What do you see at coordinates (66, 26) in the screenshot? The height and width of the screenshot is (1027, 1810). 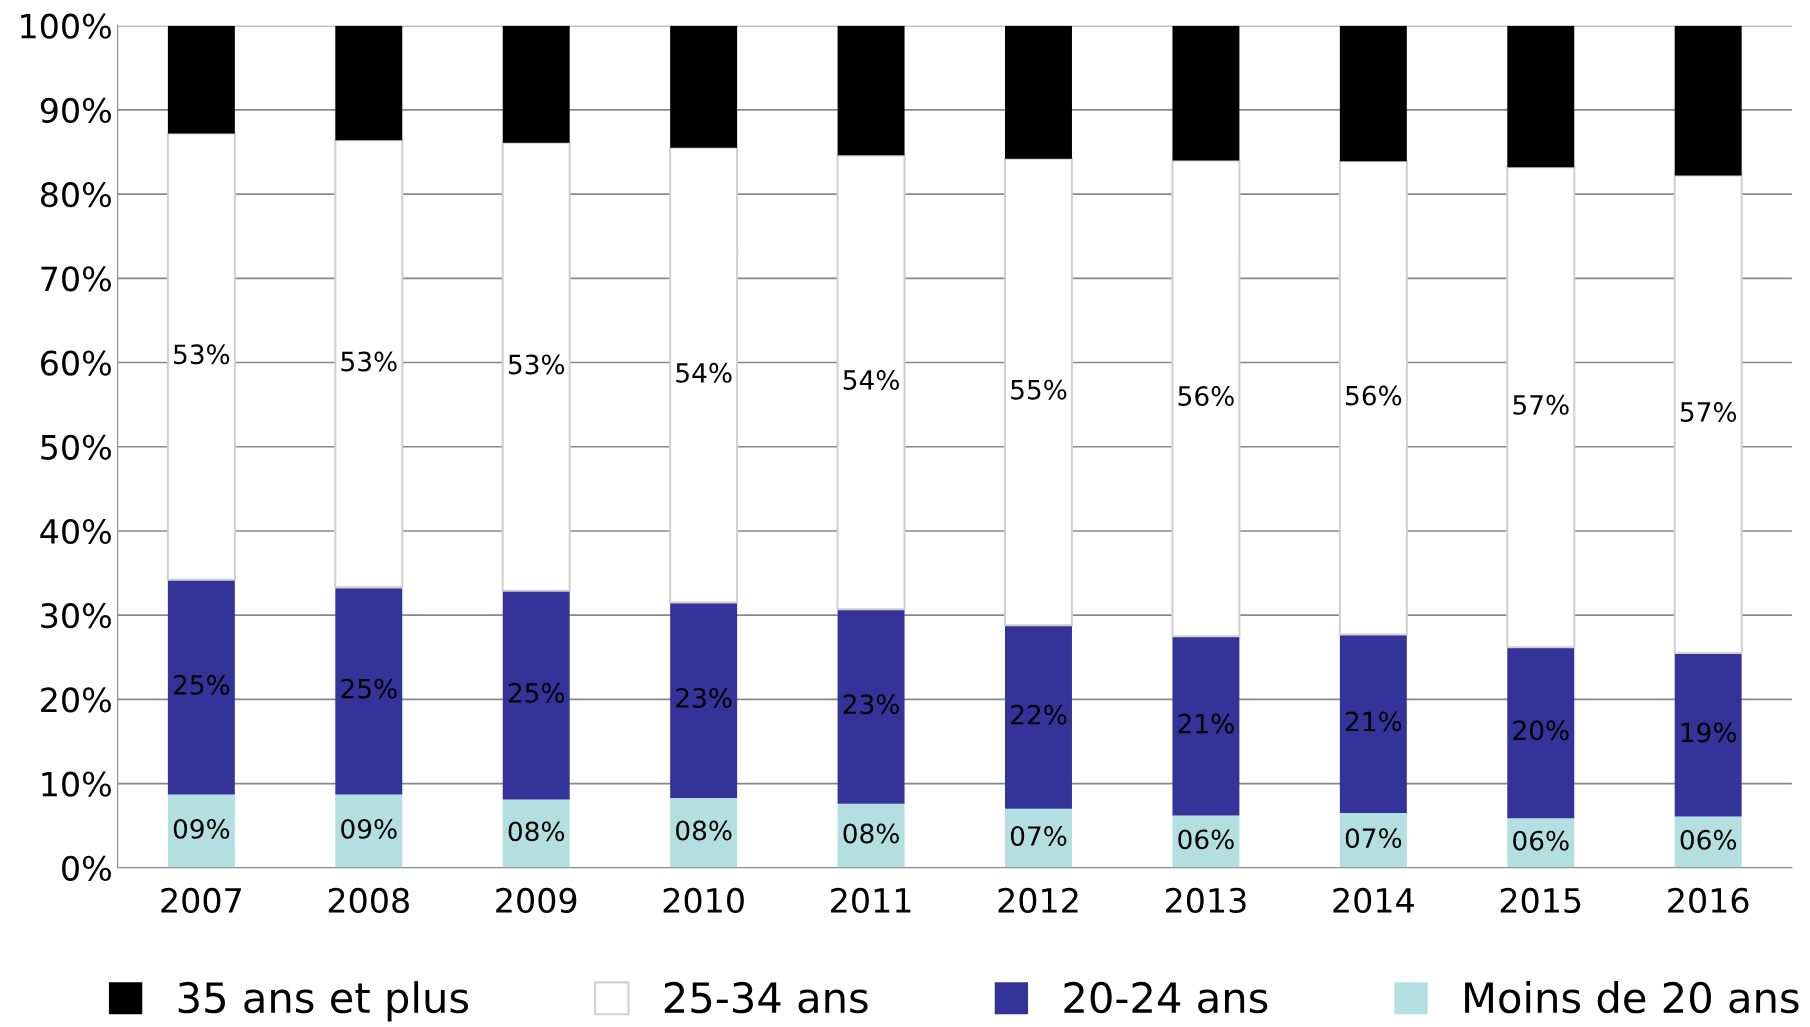 I see `y-tick-label: 100%` at bounding box center [66, 26].